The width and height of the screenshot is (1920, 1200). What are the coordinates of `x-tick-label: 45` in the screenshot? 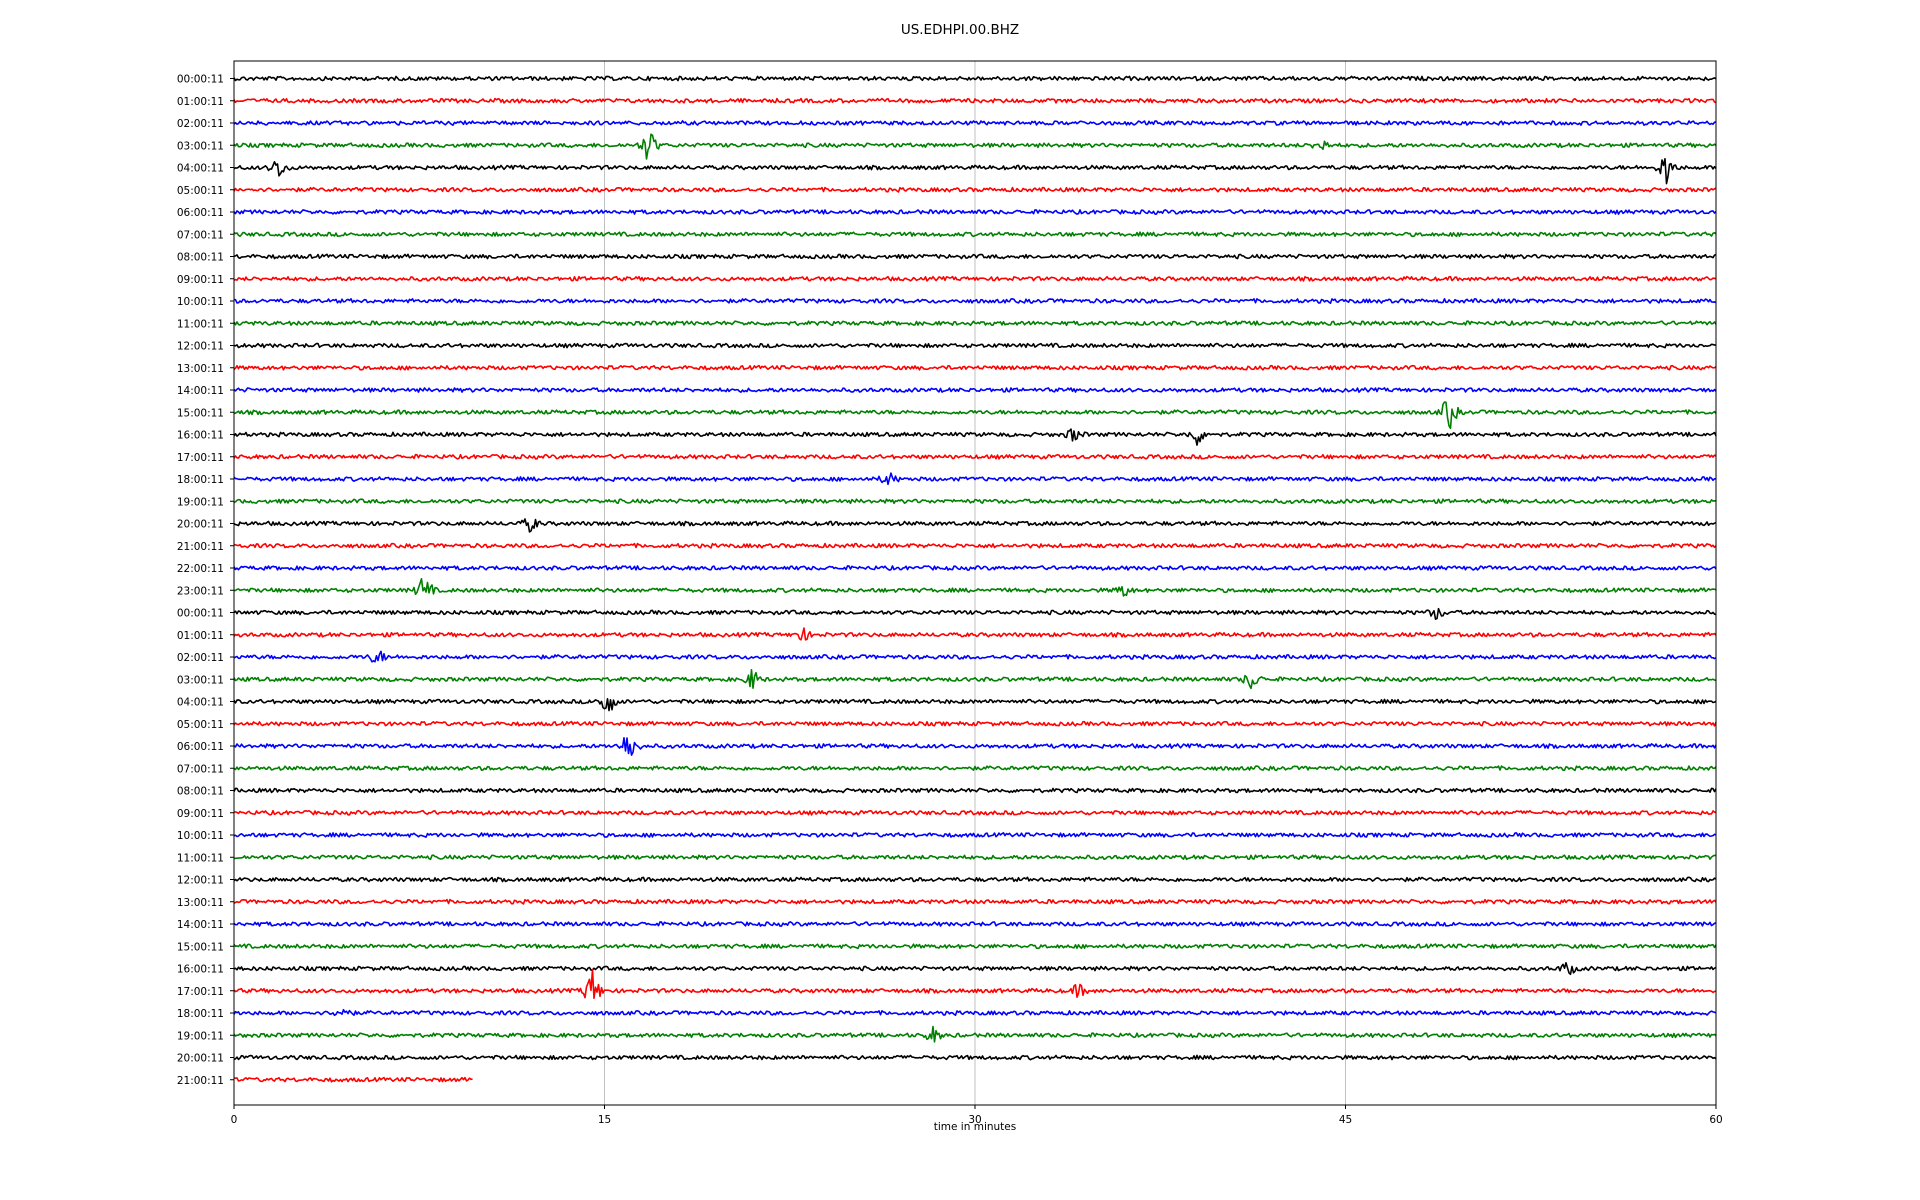 It's located at (1345, 1120).